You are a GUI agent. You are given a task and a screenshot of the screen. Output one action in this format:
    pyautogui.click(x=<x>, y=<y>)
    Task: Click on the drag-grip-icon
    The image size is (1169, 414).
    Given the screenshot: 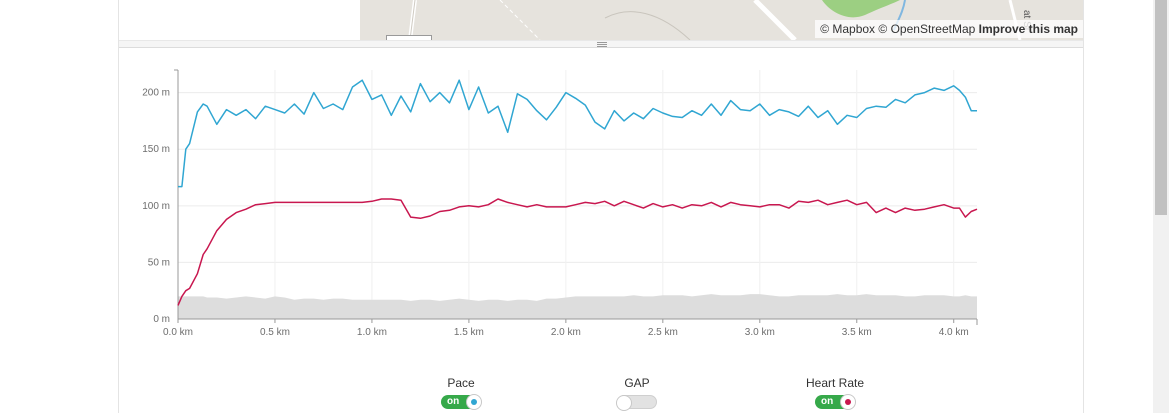 What is the action you would take?
    pyautogui.click(x=602, y=44)
    